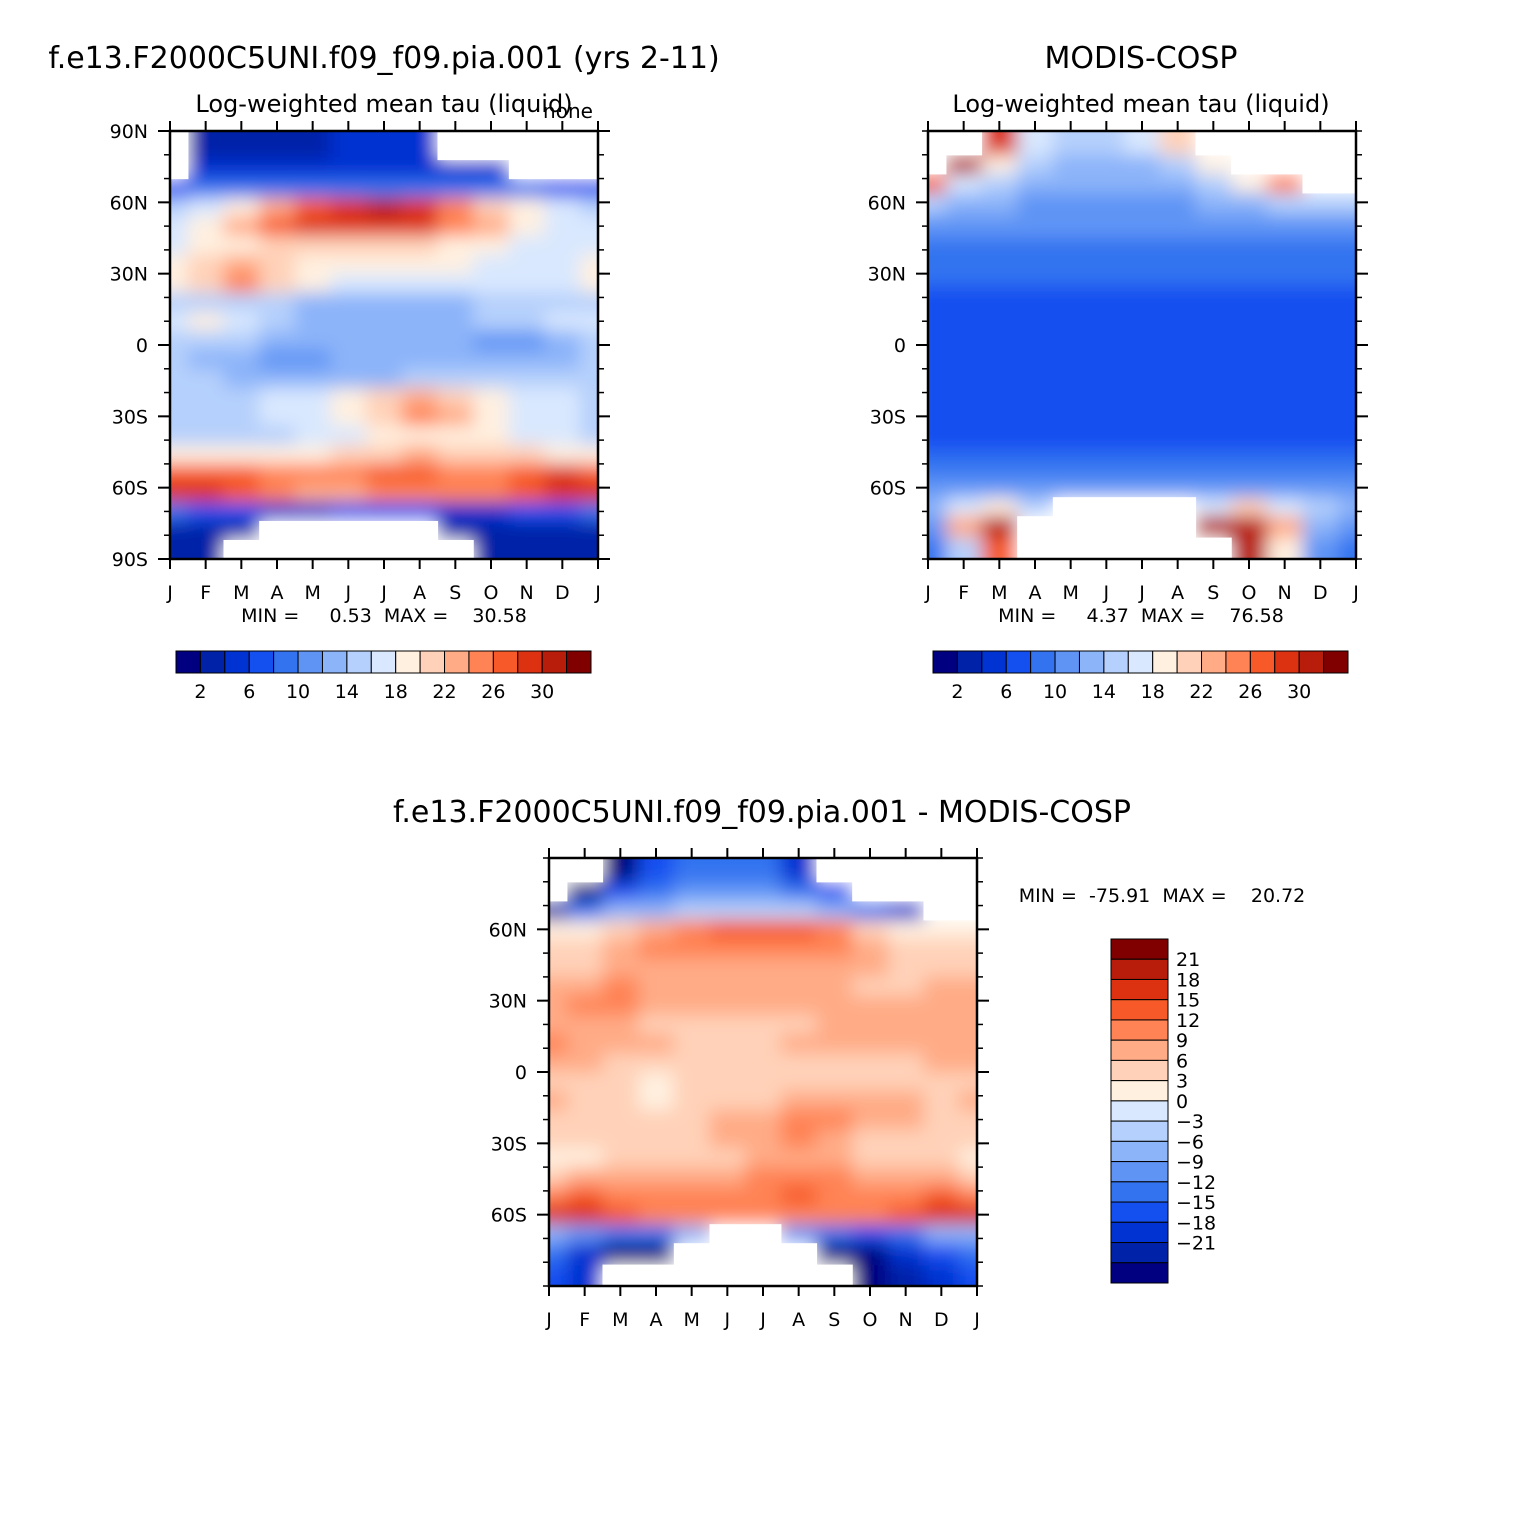  Describe the element at coordinates (888, 417) in the screenshot. I see `y-tick-label: 30S` at that location.